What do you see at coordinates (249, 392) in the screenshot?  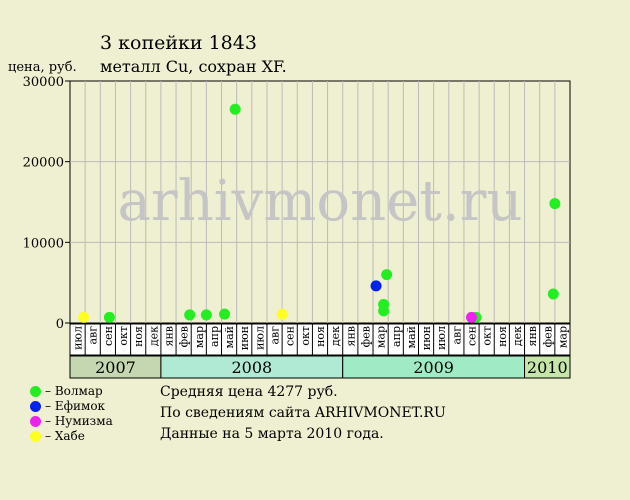 I see `average-price: Средняя цена 4277 руб.` at bounding box center [249, 392].